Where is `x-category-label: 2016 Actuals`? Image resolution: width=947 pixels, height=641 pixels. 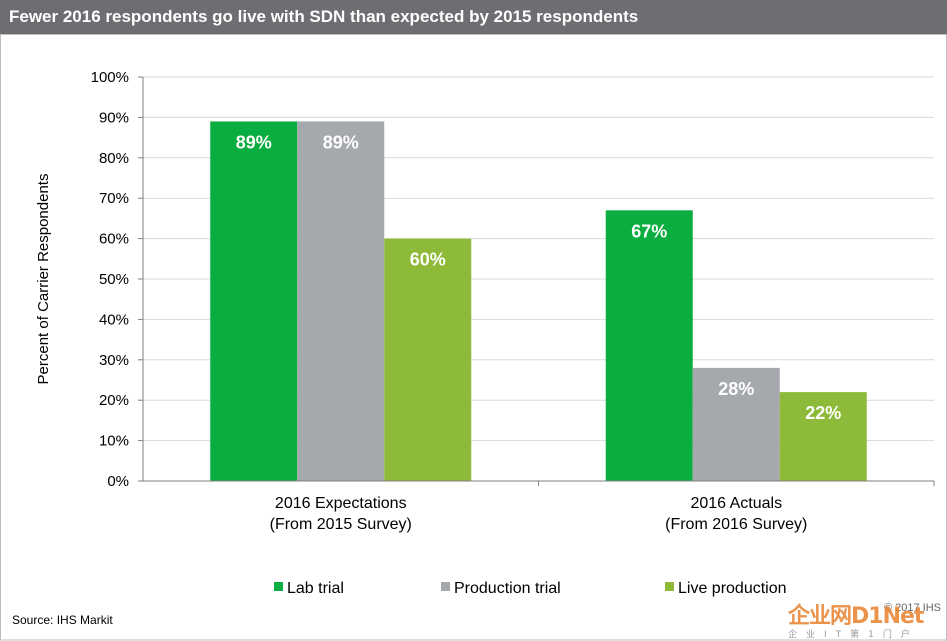 x-category-label: 2016 Actuals is located at coordinates (736, 503).